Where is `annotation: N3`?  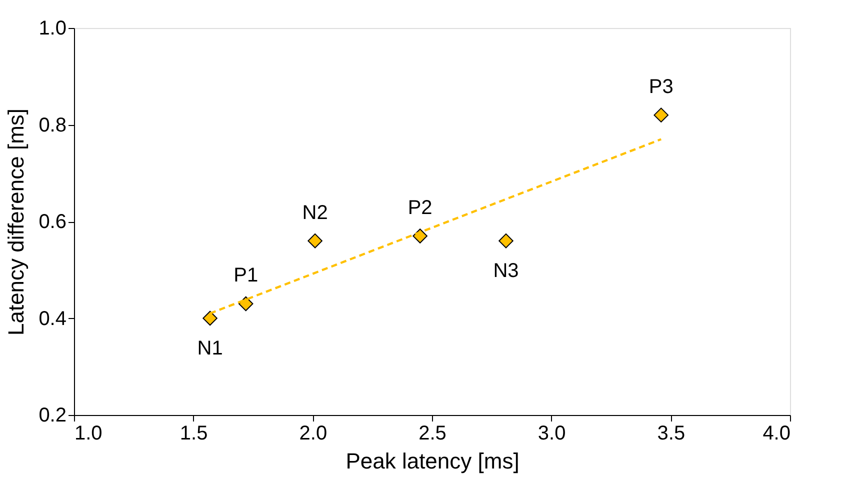
annotation: N3 is located at coordinates (506, 271).